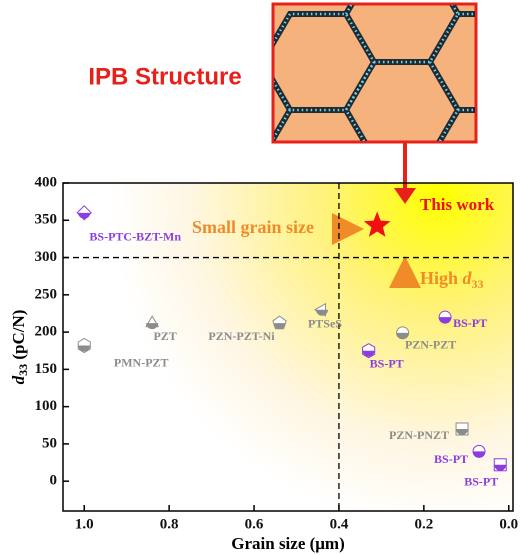 The image size is (520, 555). Describe the element at coordinates (339, 524) in the screenshot. I see `x-tick-label: 0.4` at that location.